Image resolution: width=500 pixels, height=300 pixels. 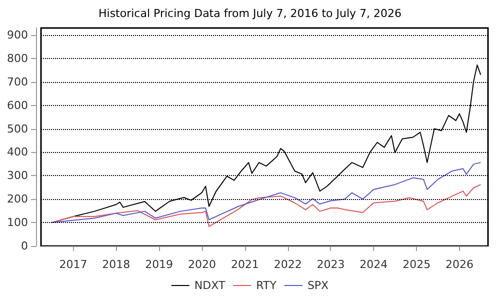 What do you see at coordinates (17, 105) in the screenshot?
I see `y-tick-label: 600` at bounding box center [17, 105].